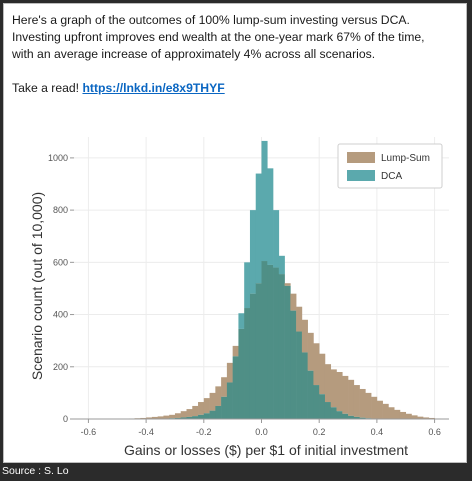  What do you see at coordinates (60, 210) in the screenshot?
I see `y-tick-label: 800` at bounding box center [60, 210].